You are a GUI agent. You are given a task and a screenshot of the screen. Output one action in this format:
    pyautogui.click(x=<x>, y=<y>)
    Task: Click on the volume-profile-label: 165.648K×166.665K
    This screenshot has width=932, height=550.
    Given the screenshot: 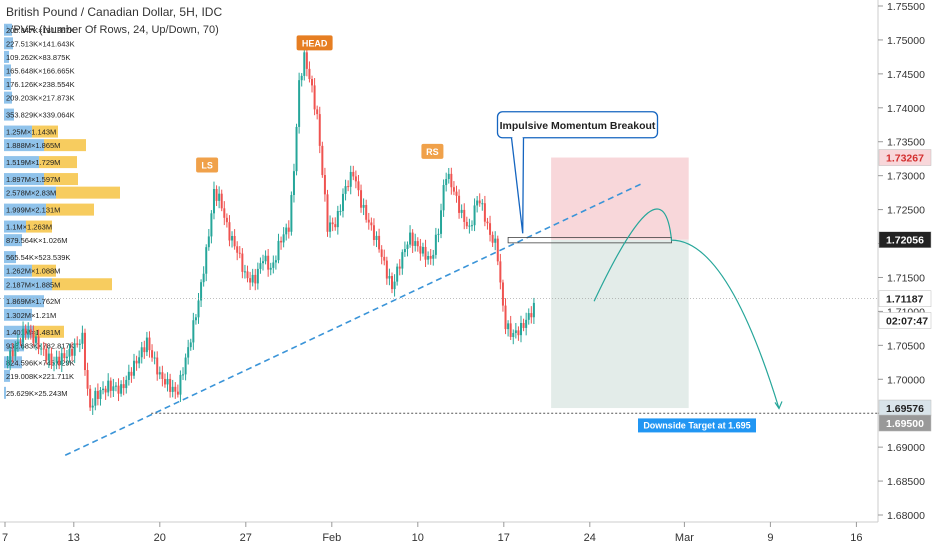 What is the action you would take?
    pyautogui.click(x=40, y=70)
    